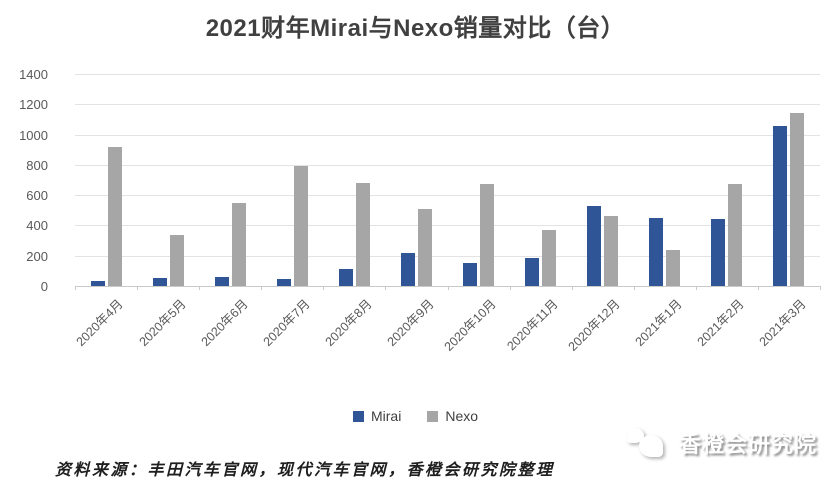  What do you see at coordinates (415, 28) in the screenshot?
I see `chart-title: 2021财年Mirai与Nexo销量对比（台）` at bounding box center [415, 28].